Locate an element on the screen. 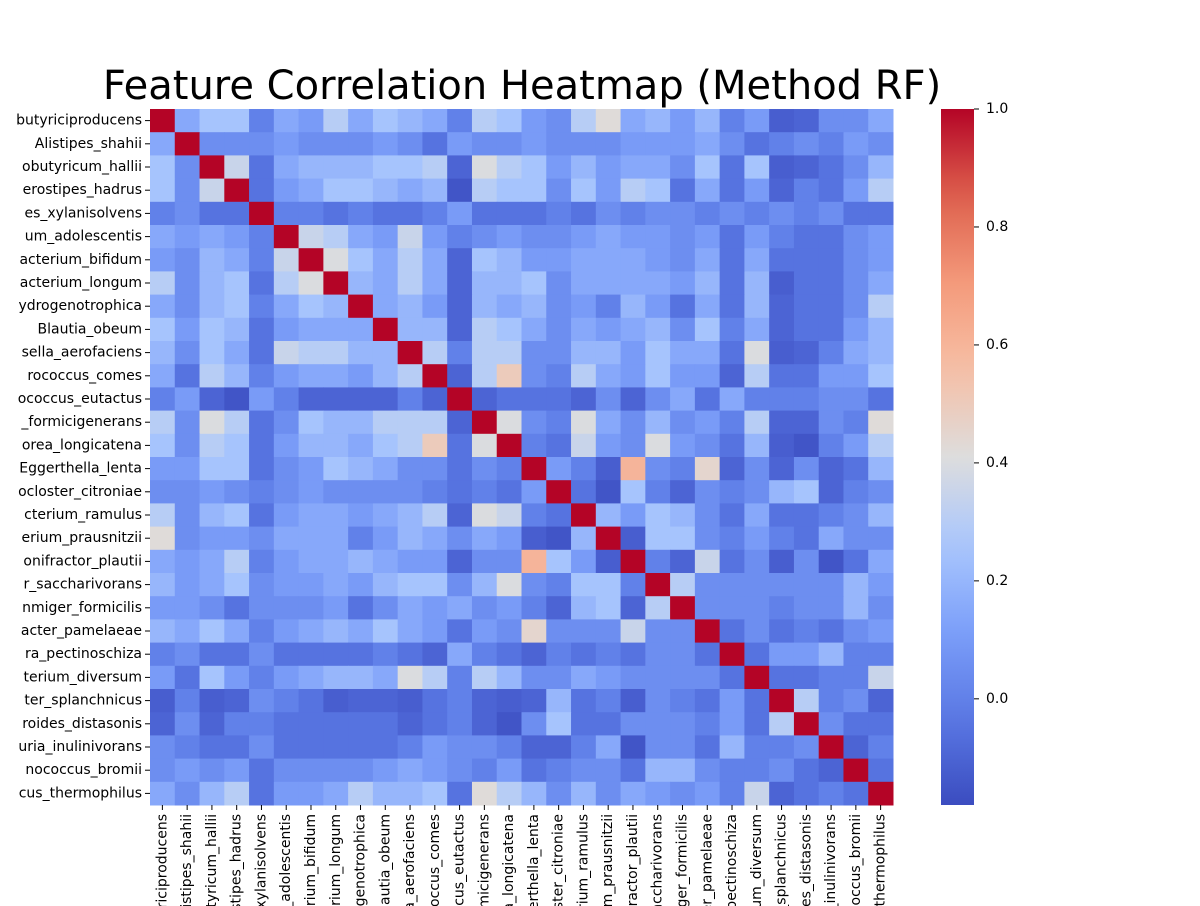 The height and width of the screenshot is (906, 1200). y-tick-label: nmiger_formicilis is located at coordinates (82, 608).